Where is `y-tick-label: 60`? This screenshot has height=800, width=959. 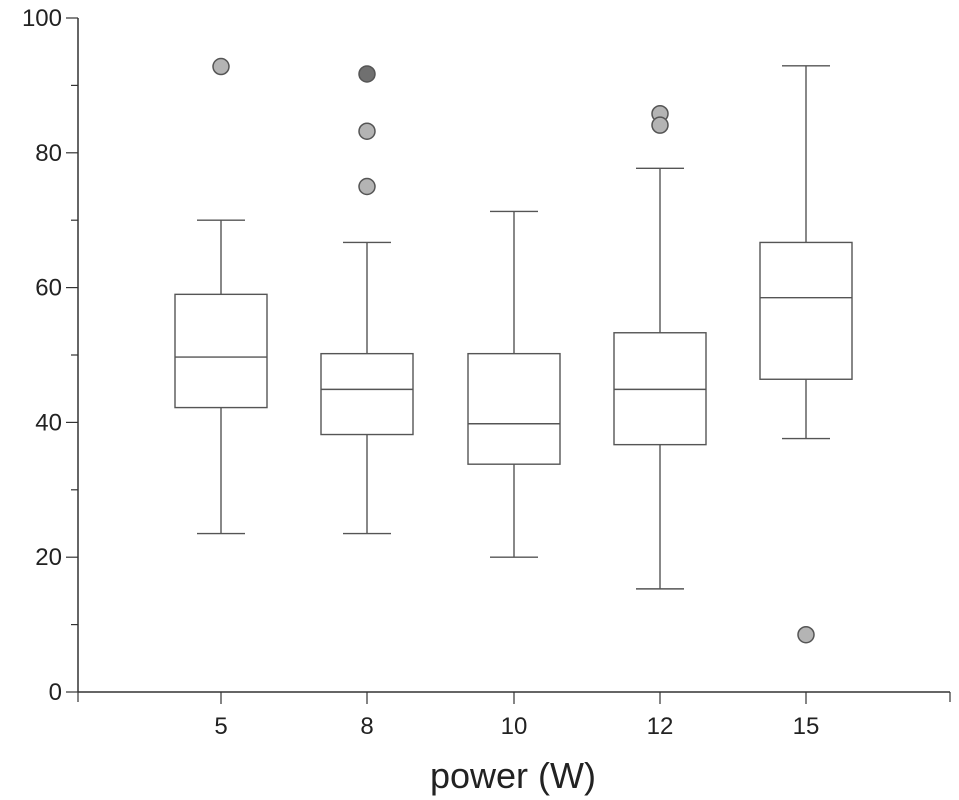 y-tick-label: 60 is located at coordinates (48, 288).